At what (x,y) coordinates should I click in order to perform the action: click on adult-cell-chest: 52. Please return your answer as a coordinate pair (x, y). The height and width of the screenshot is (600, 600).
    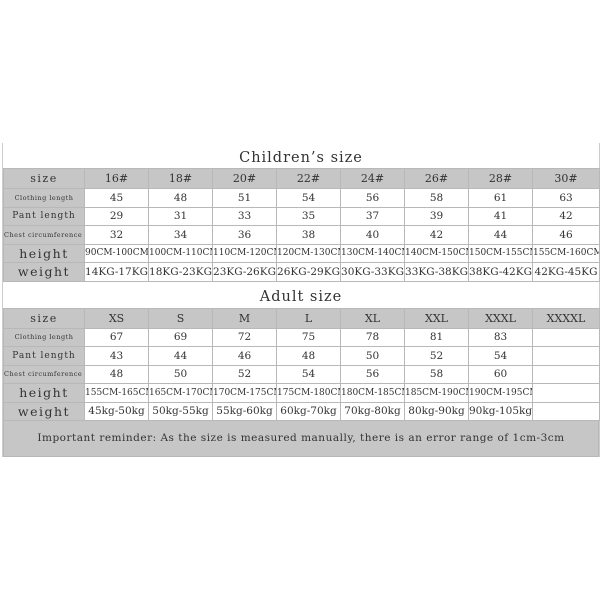
    Looking at the image, I should click on (244, 374).